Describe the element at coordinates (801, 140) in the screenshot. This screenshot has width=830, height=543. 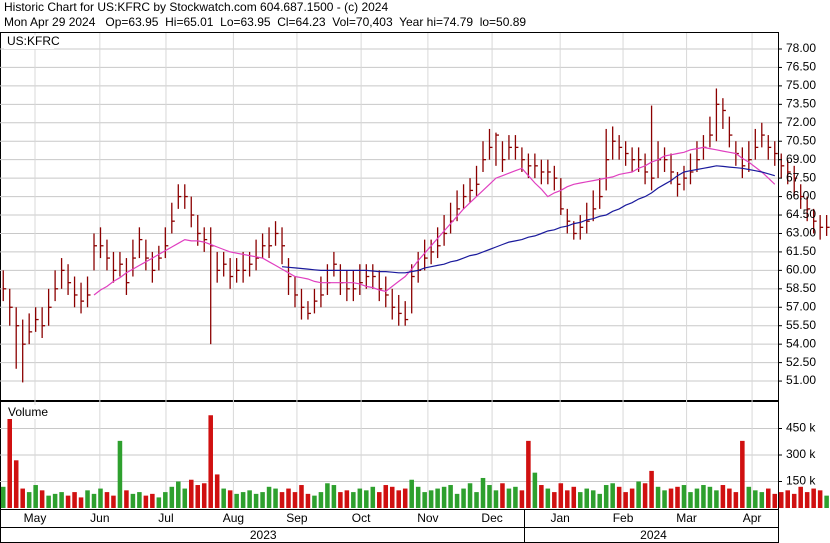
I see `y-tick-label: 70.50` at that location.